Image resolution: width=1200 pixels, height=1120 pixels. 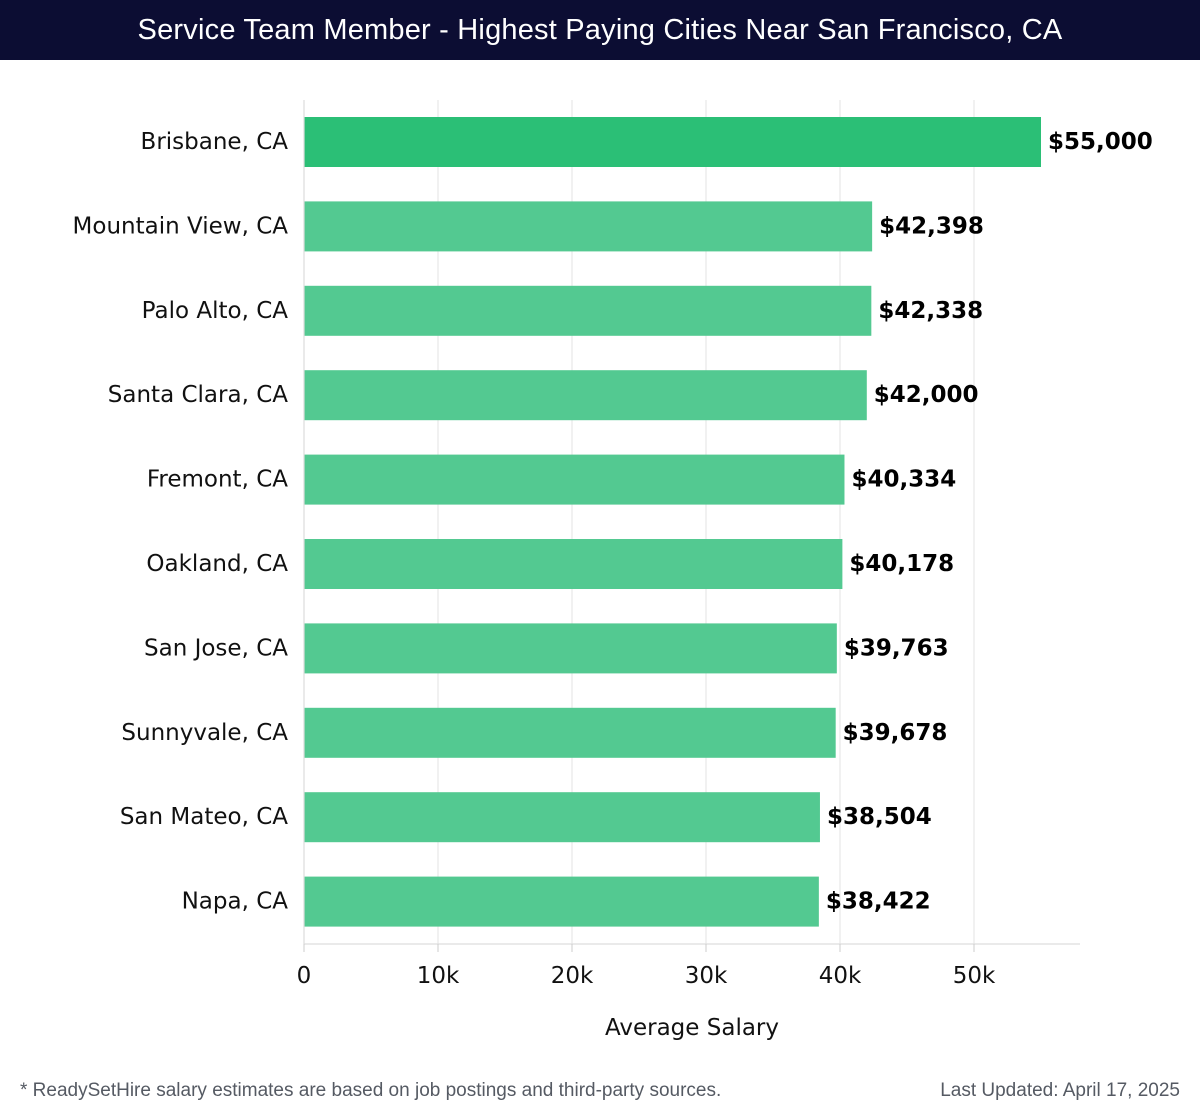 I want to click on value-label: $39,678, so click(x=895, y=733).